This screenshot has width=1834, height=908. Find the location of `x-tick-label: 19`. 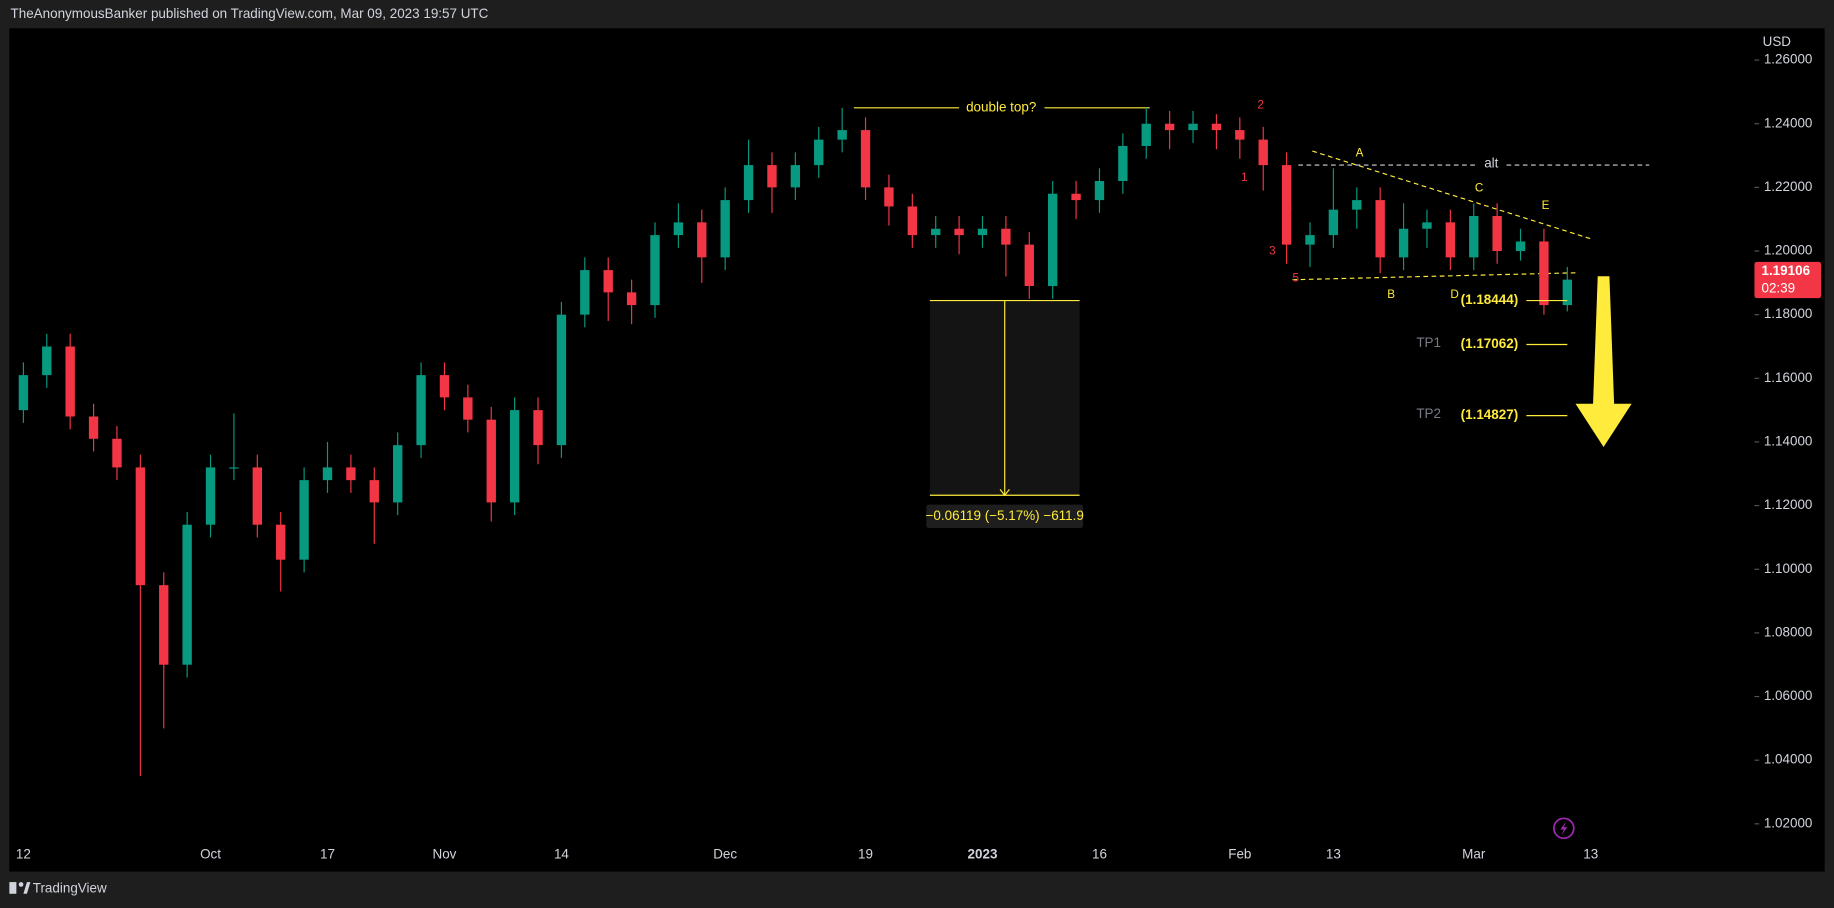

x-tick-label: 19 is located at coordinates (865, 854).